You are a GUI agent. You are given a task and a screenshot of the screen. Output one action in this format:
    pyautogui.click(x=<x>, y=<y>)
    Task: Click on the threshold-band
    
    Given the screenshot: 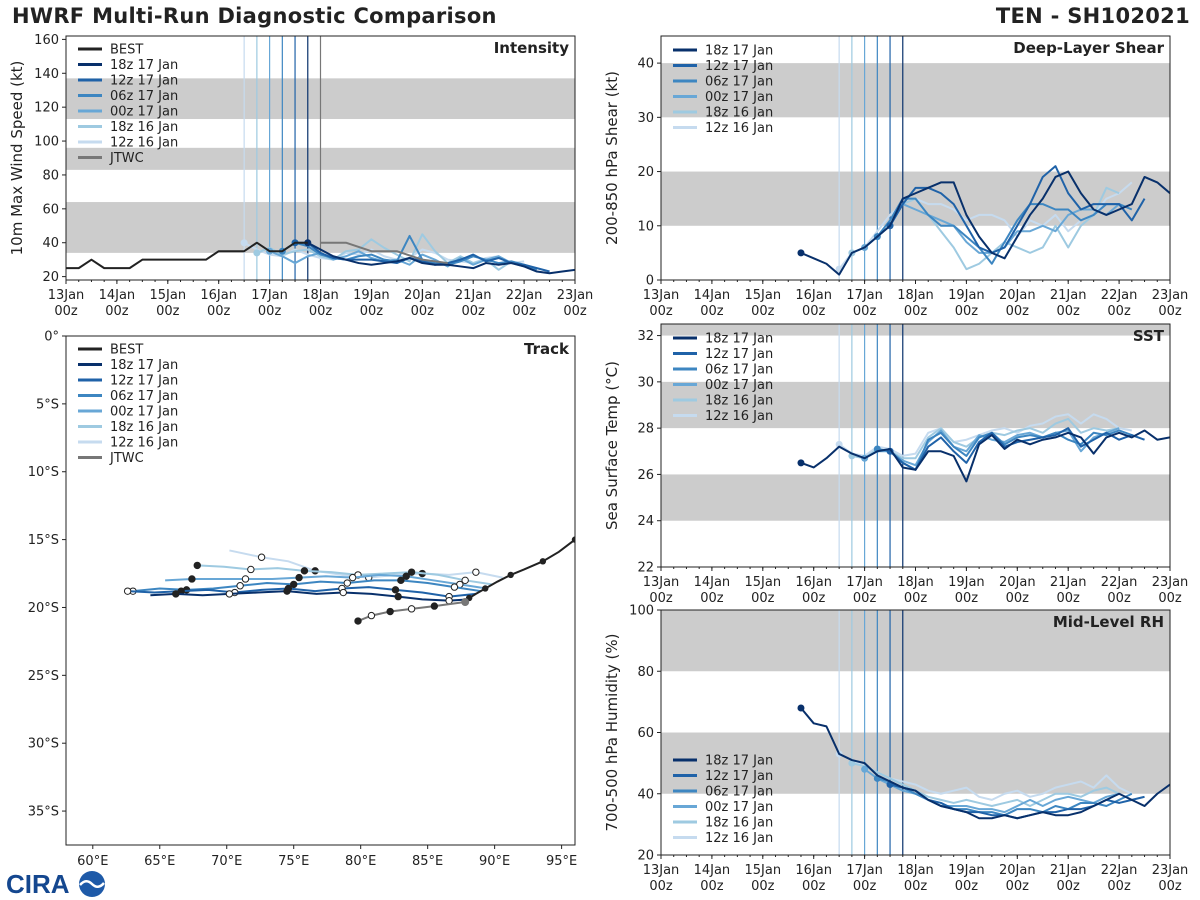 What is the action you would take?
    pyautogui.click(x=915, y=90)
    